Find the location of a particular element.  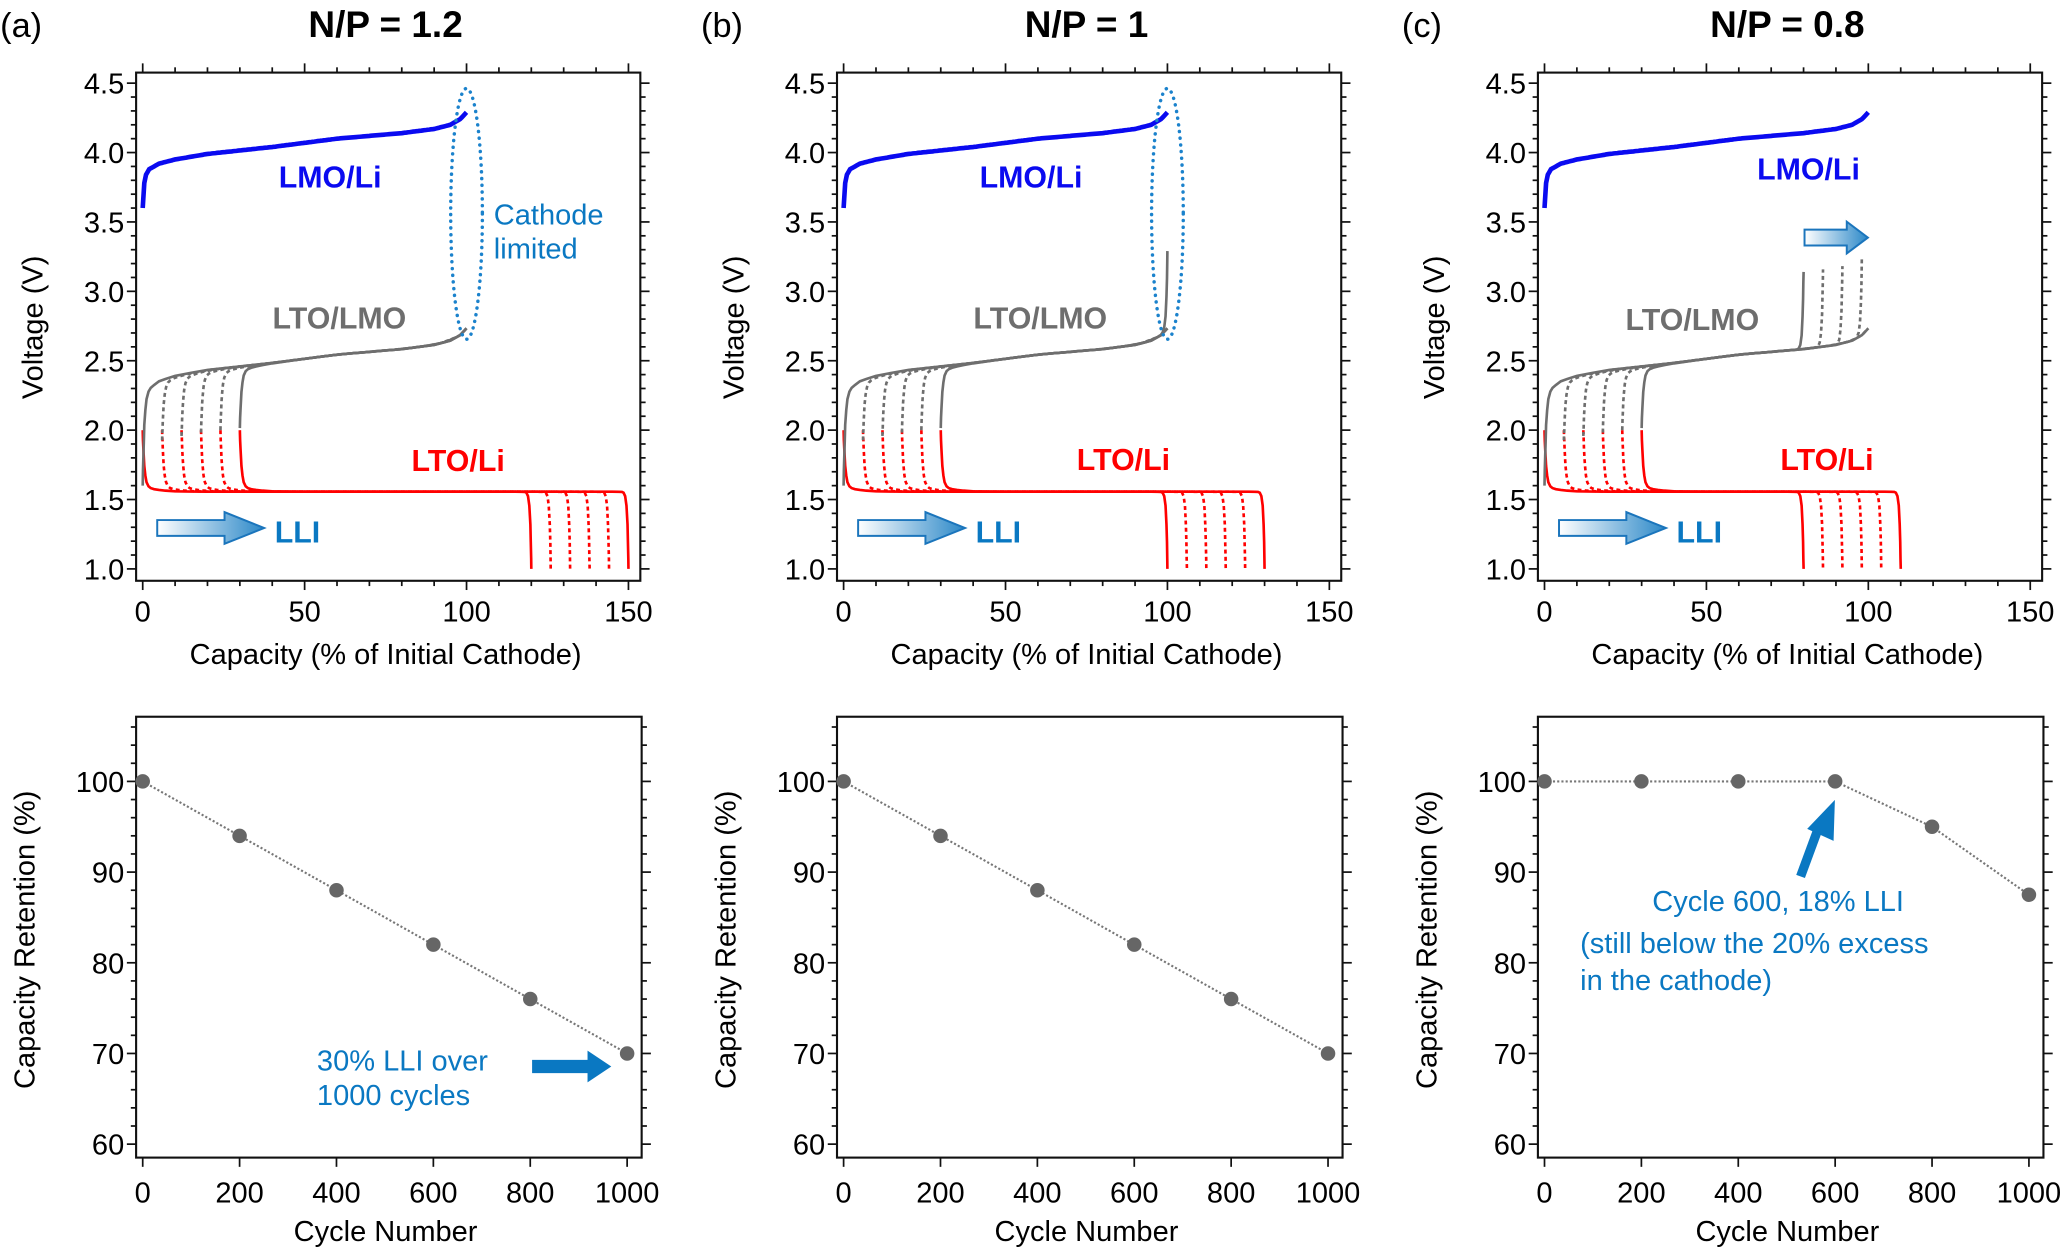

lmo-li-curve is located at coordinates (304, 159).